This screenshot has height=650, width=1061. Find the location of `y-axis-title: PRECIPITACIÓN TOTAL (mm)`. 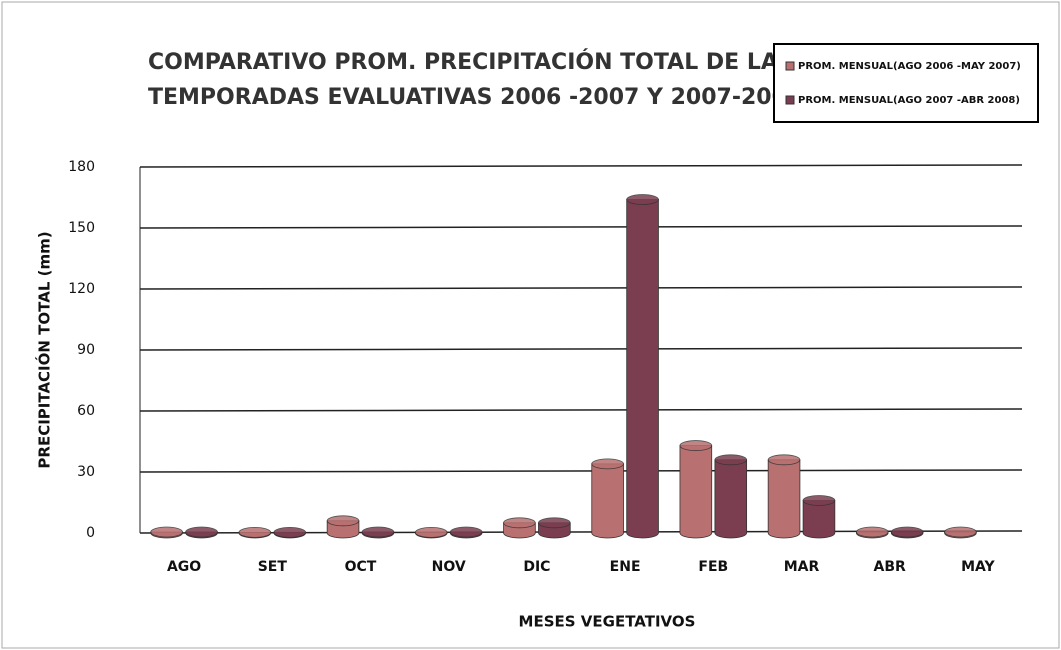

y-axis-title: PRECIPITACIÓN TOTAL (mm) is located at coordinates (44, 349).